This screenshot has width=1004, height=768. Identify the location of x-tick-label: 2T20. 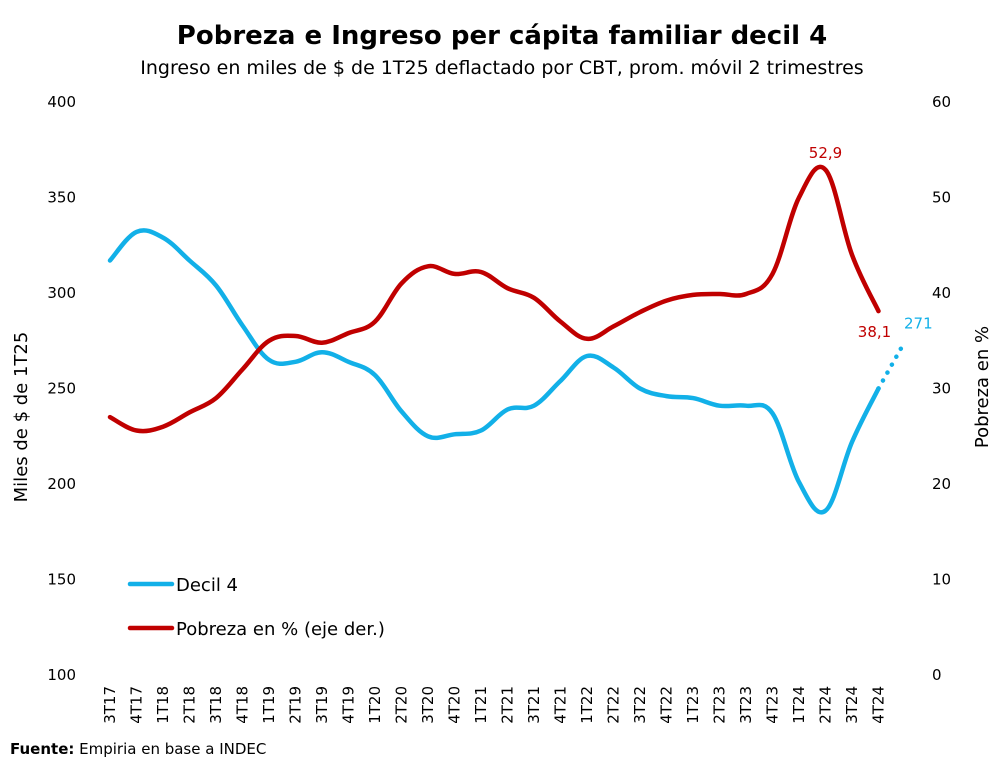
(402, 705).